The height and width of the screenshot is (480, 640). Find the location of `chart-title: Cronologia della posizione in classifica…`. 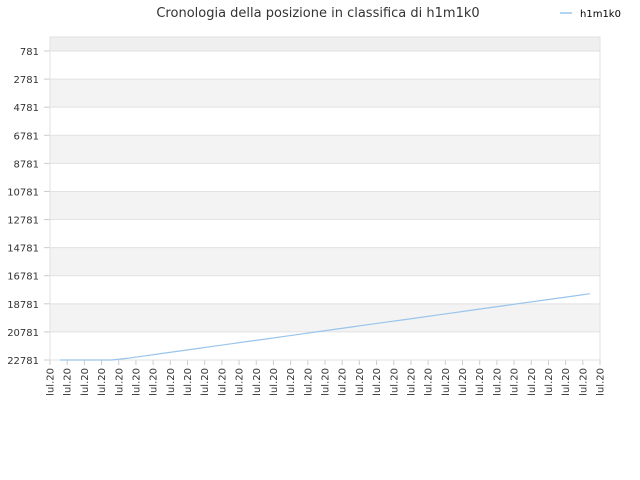

chart-title: Cronologia della posizione in classifica… is located at coordinates (317, 13).